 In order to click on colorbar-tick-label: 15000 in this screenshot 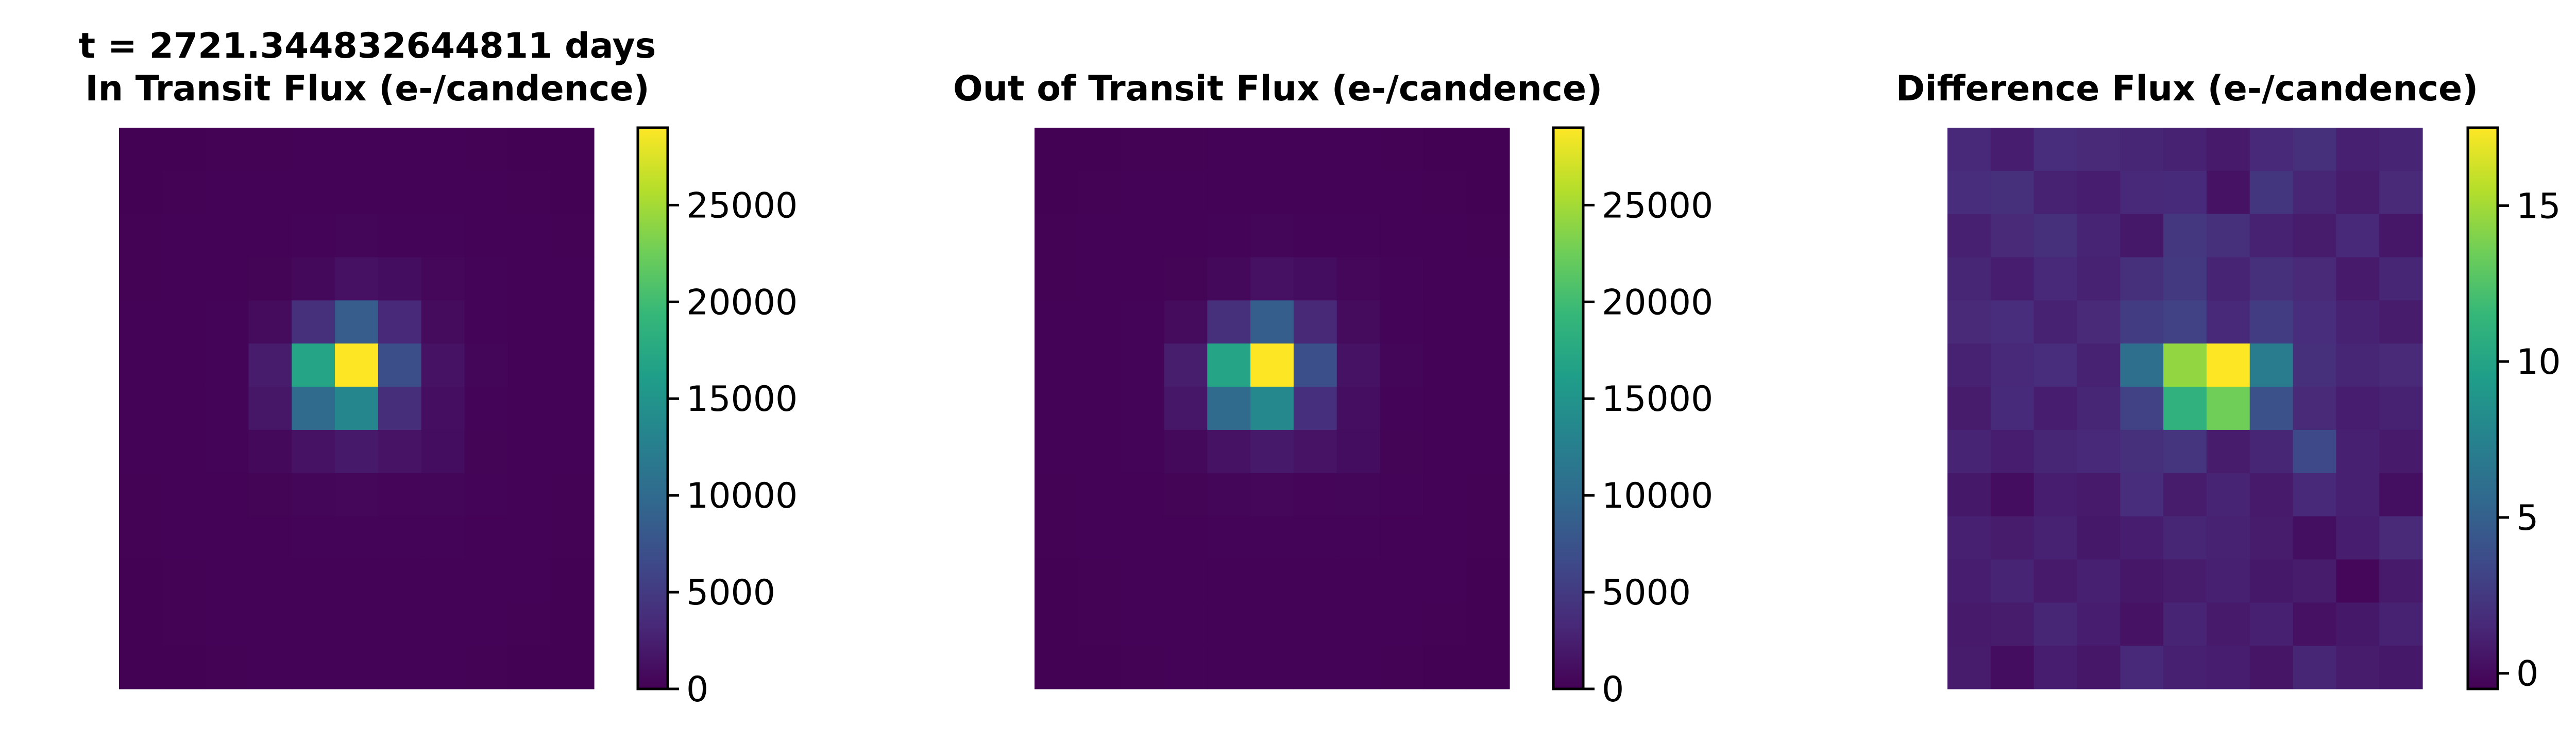, I will do `click(1657, 399)`.